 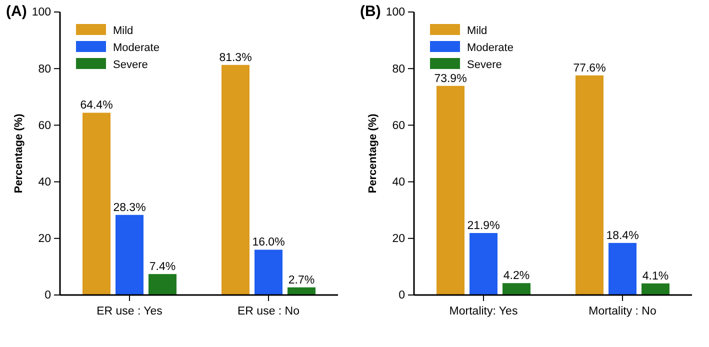 I want to click on data-label: 2.7%, so click(x=301, y=280).